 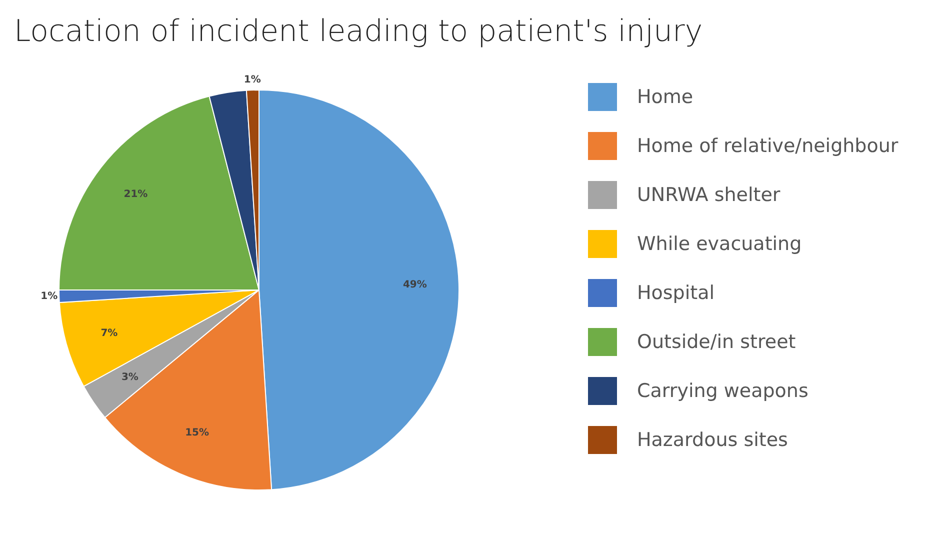 I want to click on chart-title: Location of incident leading to patient's injury, so click(x=358, y=31).